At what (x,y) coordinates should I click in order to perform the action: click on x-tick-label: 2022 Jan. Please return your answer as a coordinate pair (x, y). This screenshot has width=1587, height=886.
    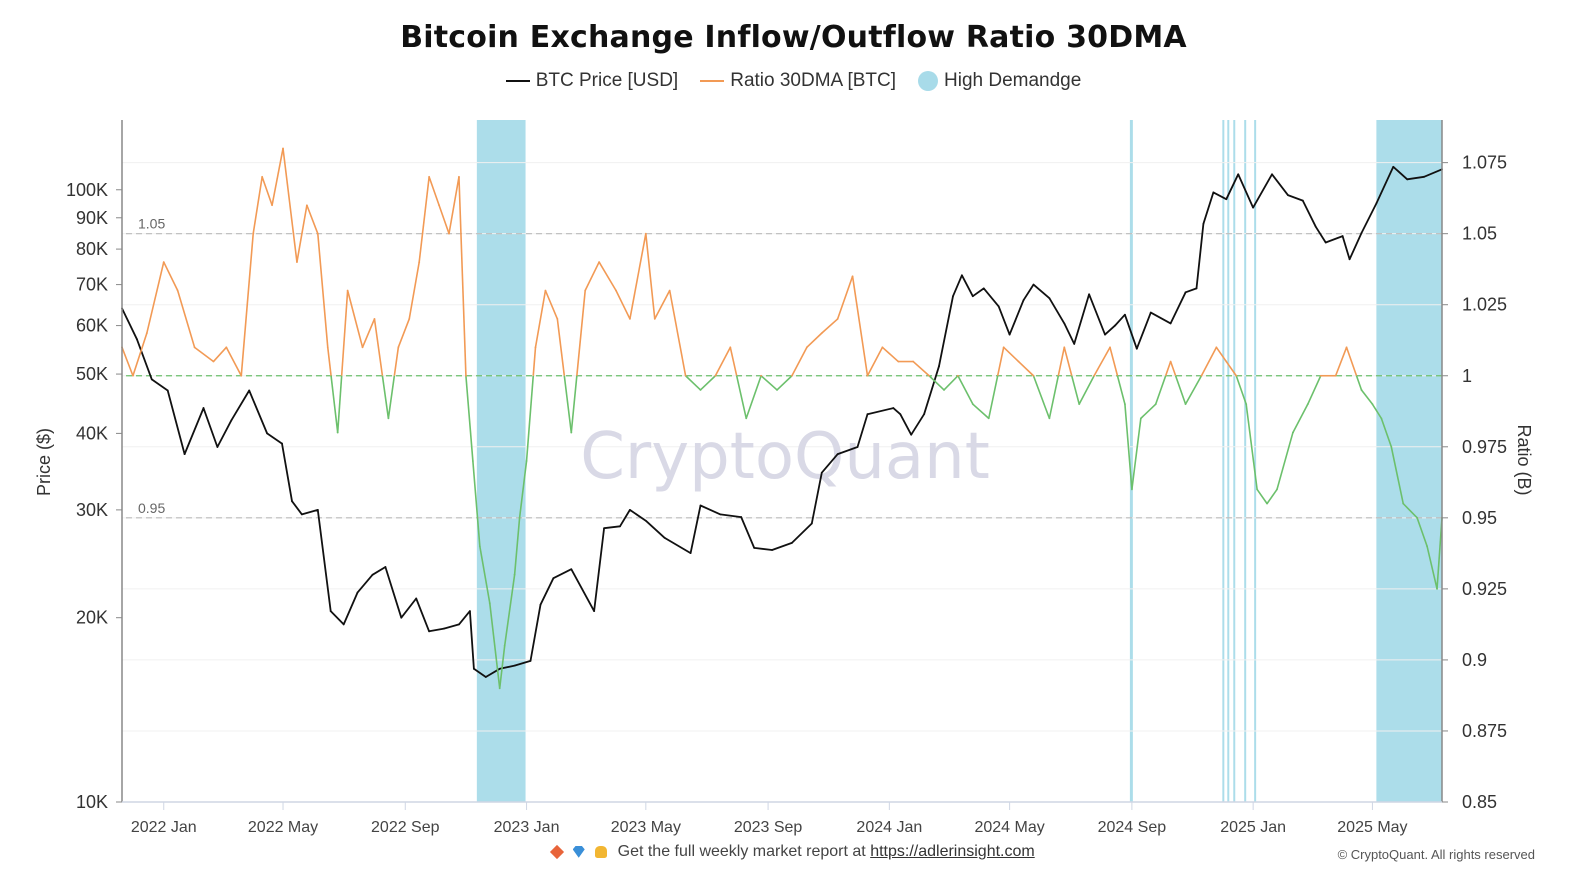
    Looking at the image, I should click on (164, 827).